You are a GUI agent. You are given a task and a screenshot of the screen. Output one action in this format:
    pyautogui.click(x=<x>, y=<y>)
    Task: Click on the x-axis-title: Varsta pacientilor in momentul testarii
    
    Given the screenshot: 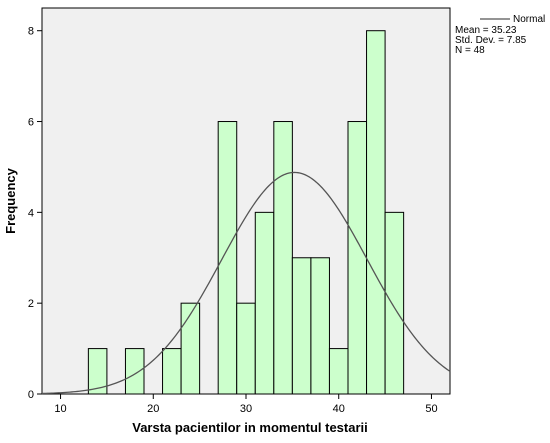 What is the action you would take?
    pyautogui.click(x=250, y=427)
    